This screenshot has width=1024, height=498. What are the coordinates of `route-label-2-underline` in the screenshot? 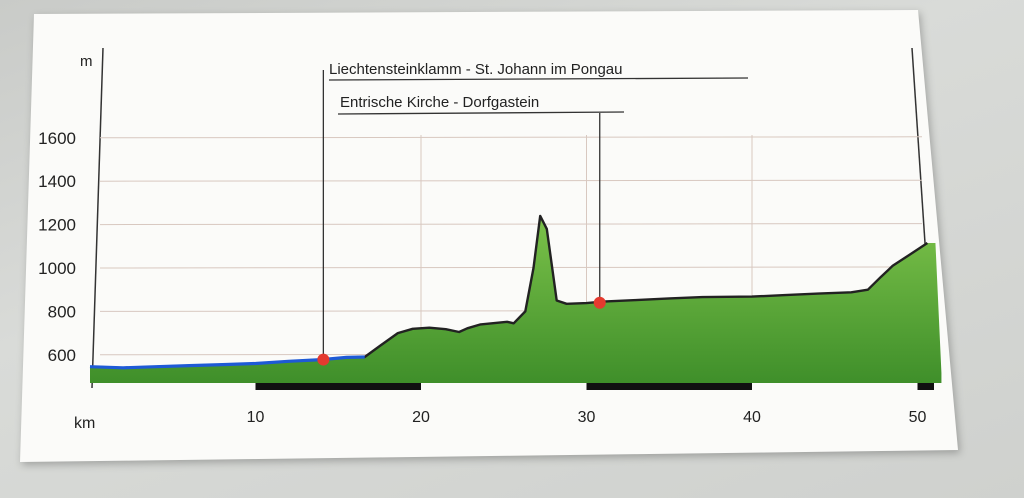 It's located at (481, 113).